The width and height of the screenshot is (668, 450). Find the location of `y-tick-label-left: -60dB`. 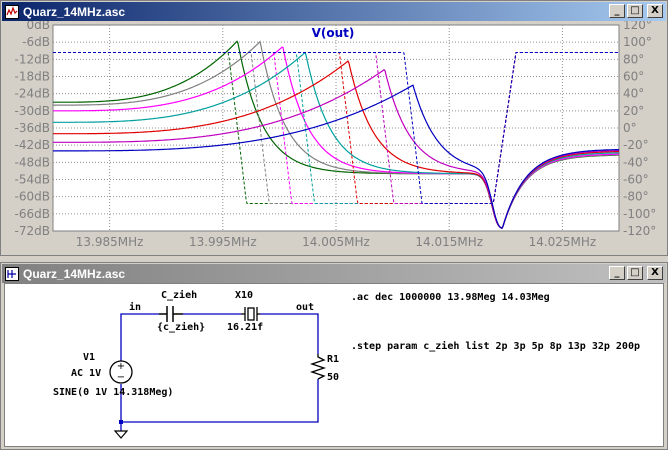

y-tick-label-left: -60dB is located at coordinates (32, 197).